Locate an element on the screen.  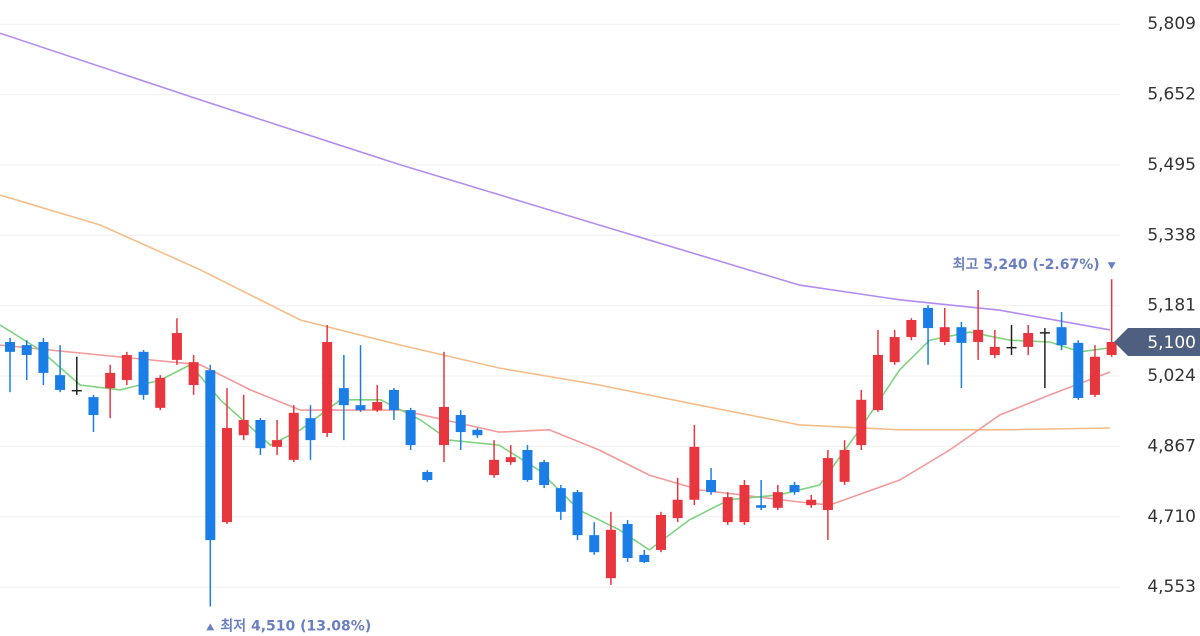
y-tick-label: 4,553 is located at coordinates (1171, 587).